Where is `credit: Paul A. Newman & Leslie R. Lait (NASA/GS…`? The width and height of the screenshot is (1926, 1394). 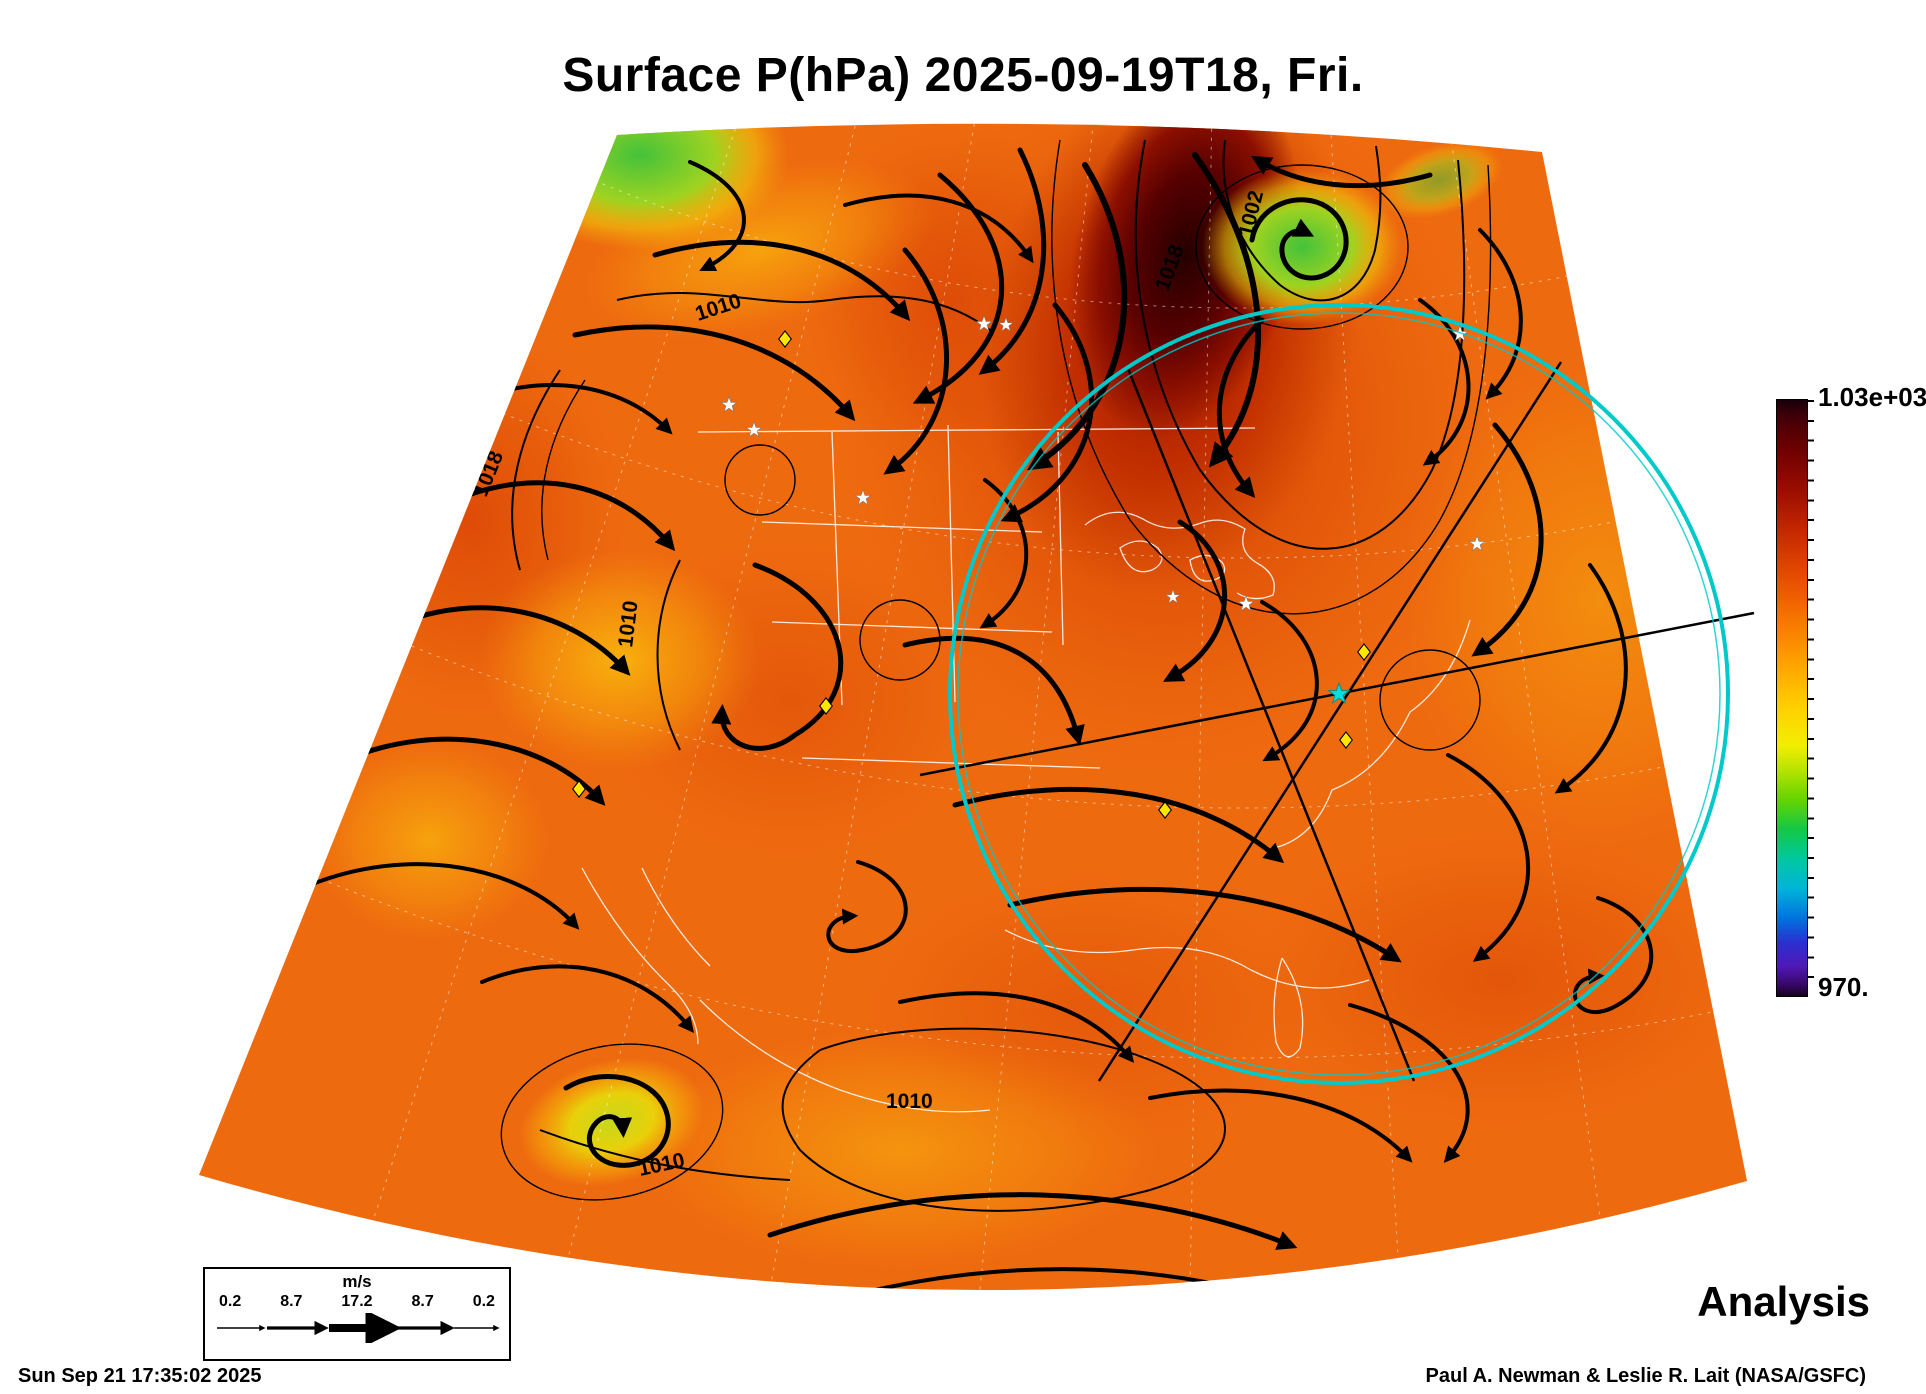
credit: Paul A. Newman & Leslie R. Lait (NASA/GS… is located at coordinates (1645, 1376).